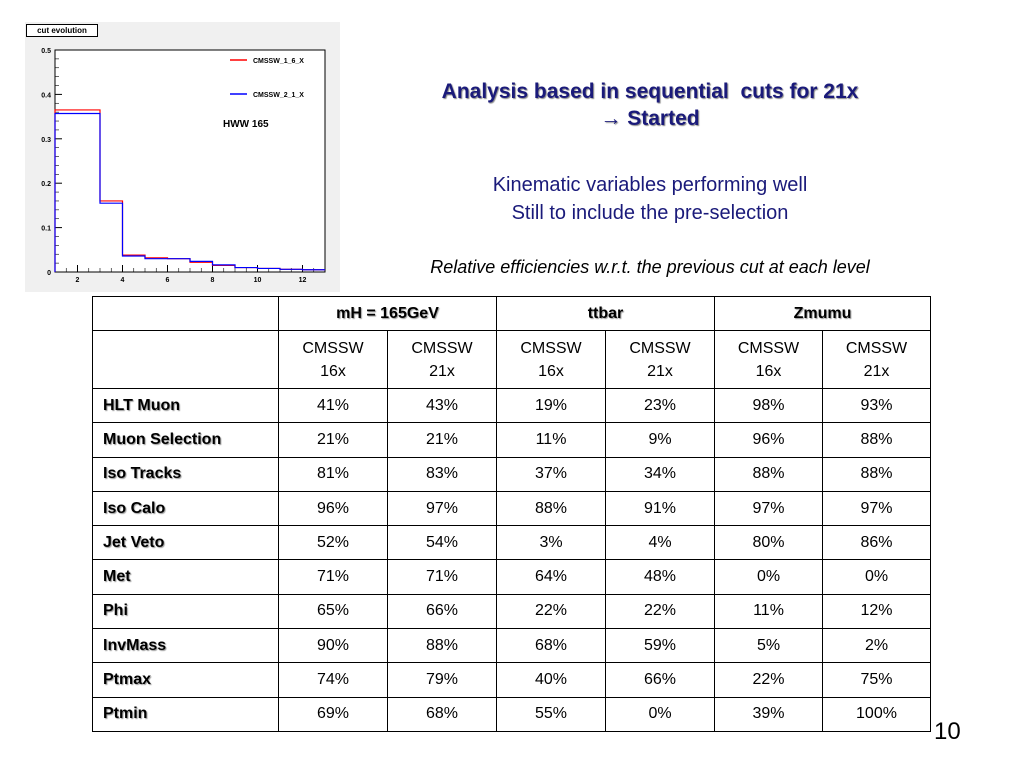 Image resolution: width=1024 pixels, height=768 pixels. What do you see at coordinates (213, 280) in the screenshot?
I see `x-tick-label: 8` at bounding box center [213, 280].